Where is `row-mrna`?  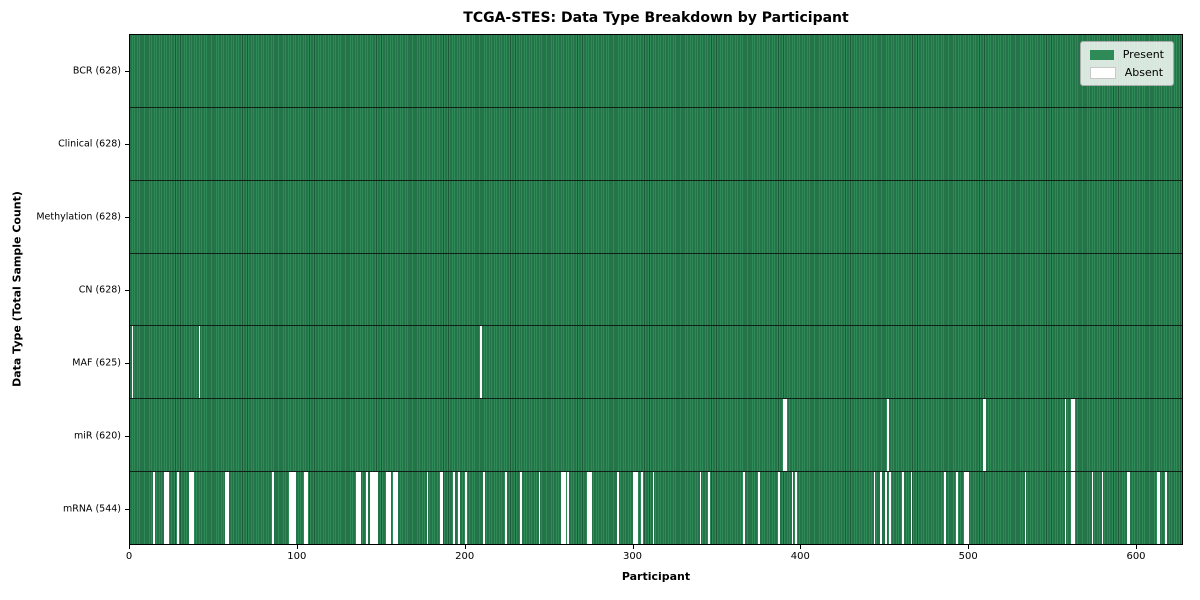 row-mrna is located at coordinates (656, 508).